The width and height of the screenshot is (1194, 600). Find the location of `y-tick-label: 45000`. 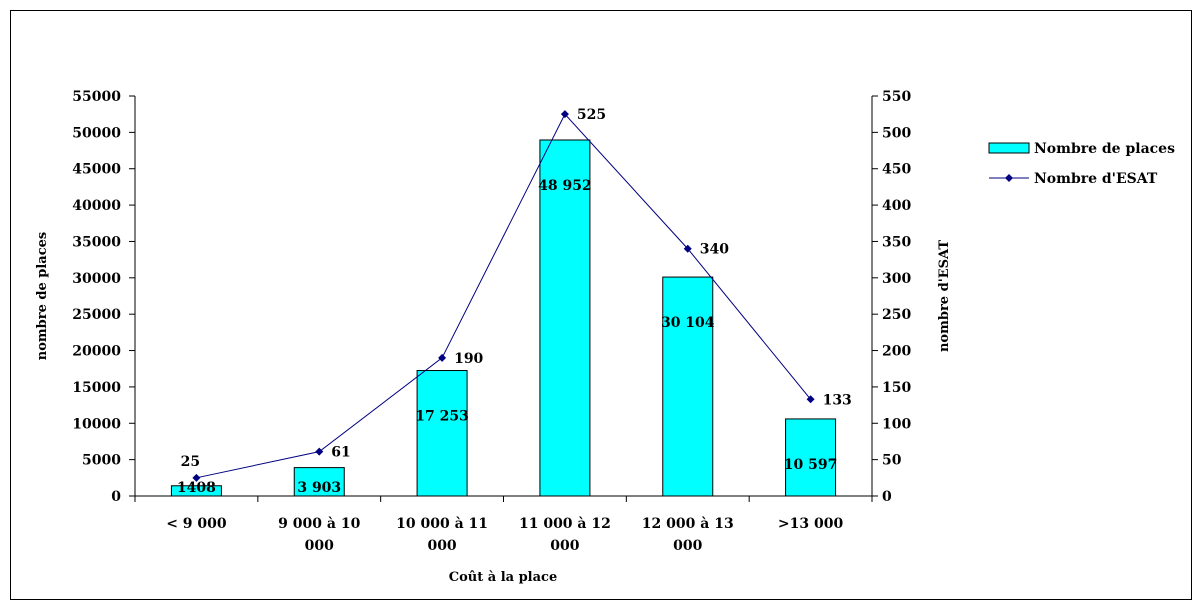

y-tick-label: 45000 is located at coordinates (96, 170).